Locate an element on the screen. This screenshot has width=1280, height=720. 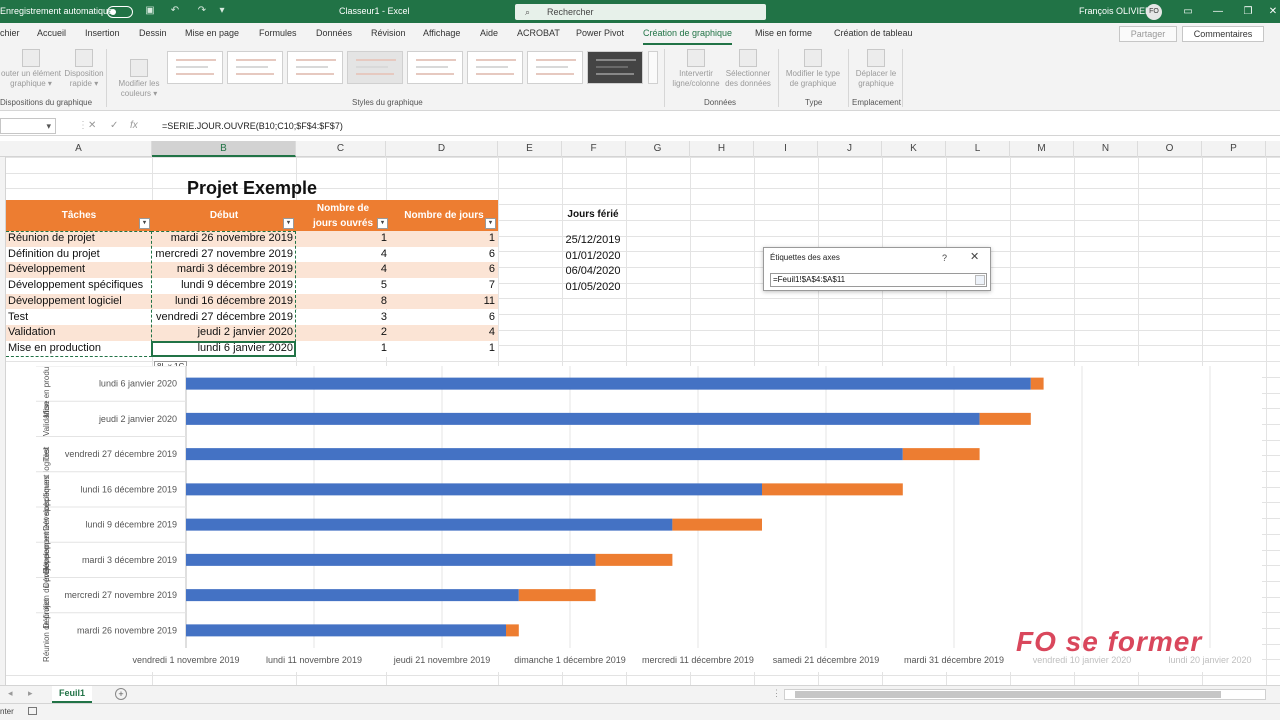
column-header-b: B is located at coordinates (224, 149).